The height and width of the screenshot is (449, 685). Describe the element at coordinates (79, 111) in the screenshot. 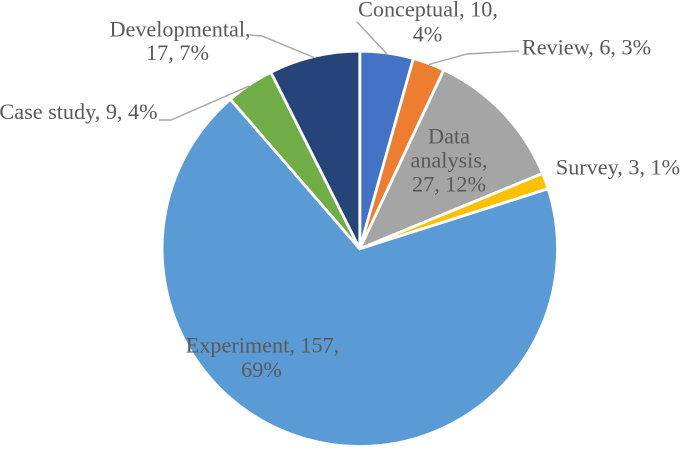

I see `svg-text: Case study, 9, 4%` at that location.